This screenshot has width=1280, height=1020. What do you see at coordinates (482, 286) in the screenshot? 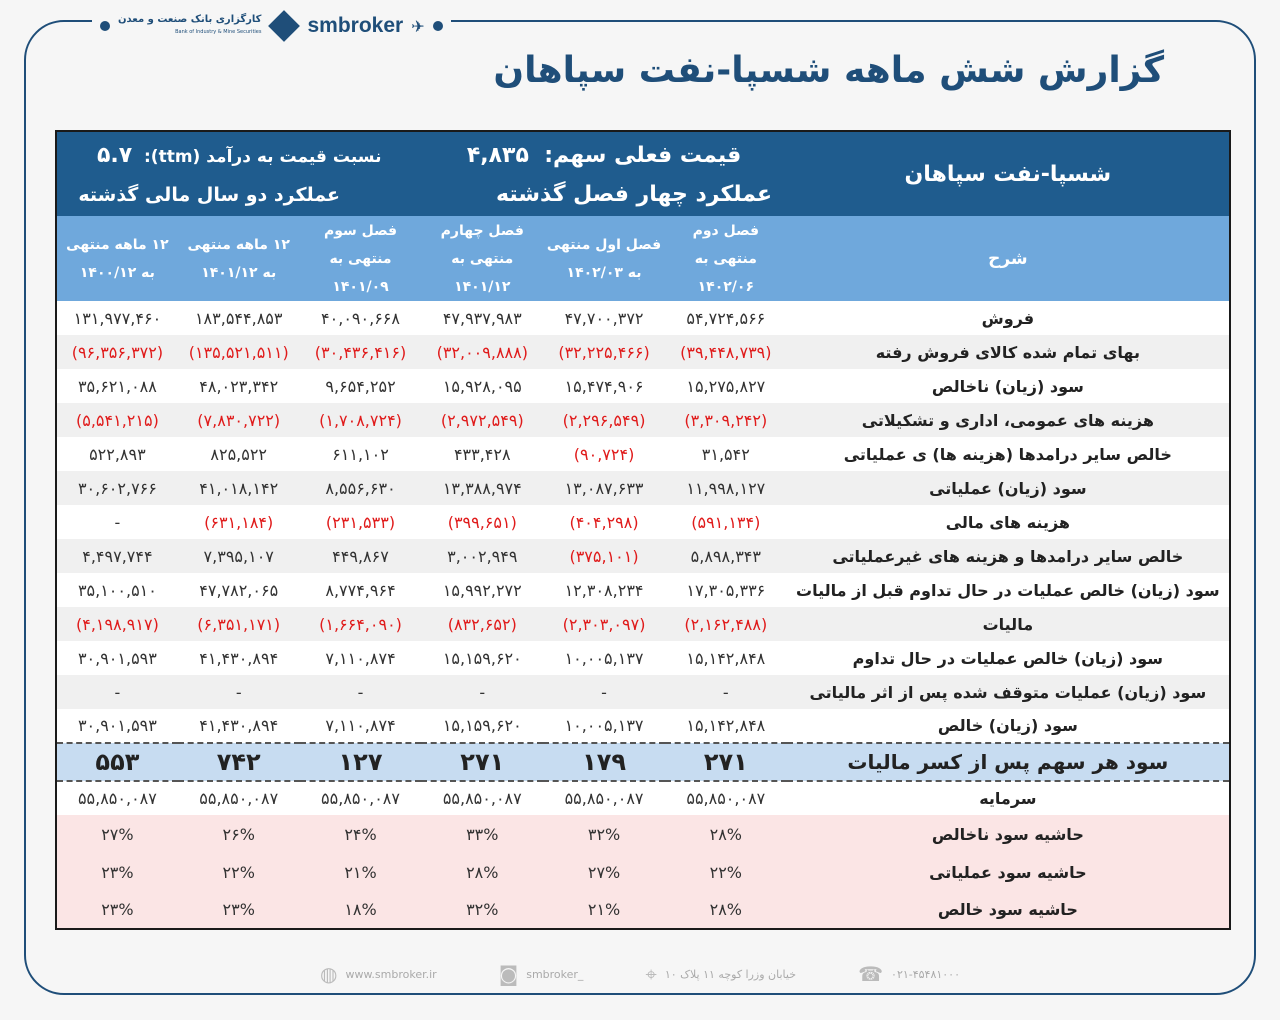
I see `column-header-line: ۱۴۰۱/۱۲` at bounding box center [482, 286].